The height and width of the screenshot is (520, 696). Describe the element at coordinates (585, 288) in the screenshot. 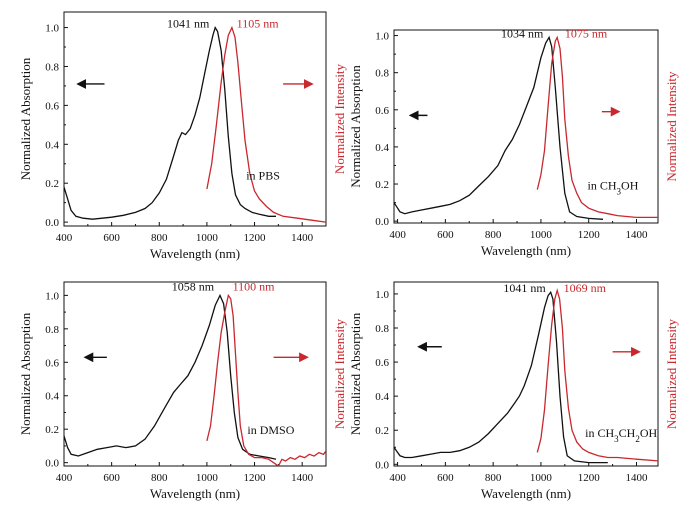

I see `emission-peak-label: 1069 nm` at that location.